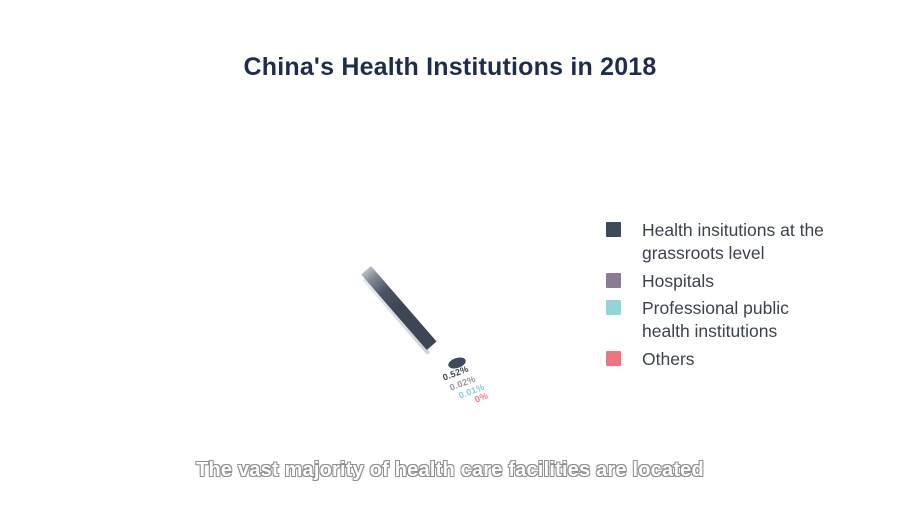 The width and height of the screenshot is (900, 506). I want to click on legend-swatch-others, so click(613, 358).